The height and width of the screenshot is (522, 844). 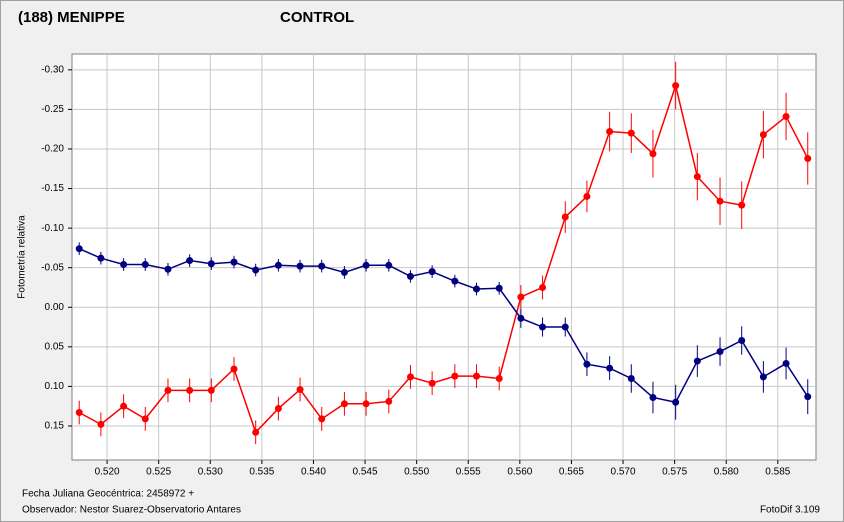 What do you see at coordinates (52, 149) in the screenshot?
I see `y-tick-label: -0.20` at bounding box center [52, 149].